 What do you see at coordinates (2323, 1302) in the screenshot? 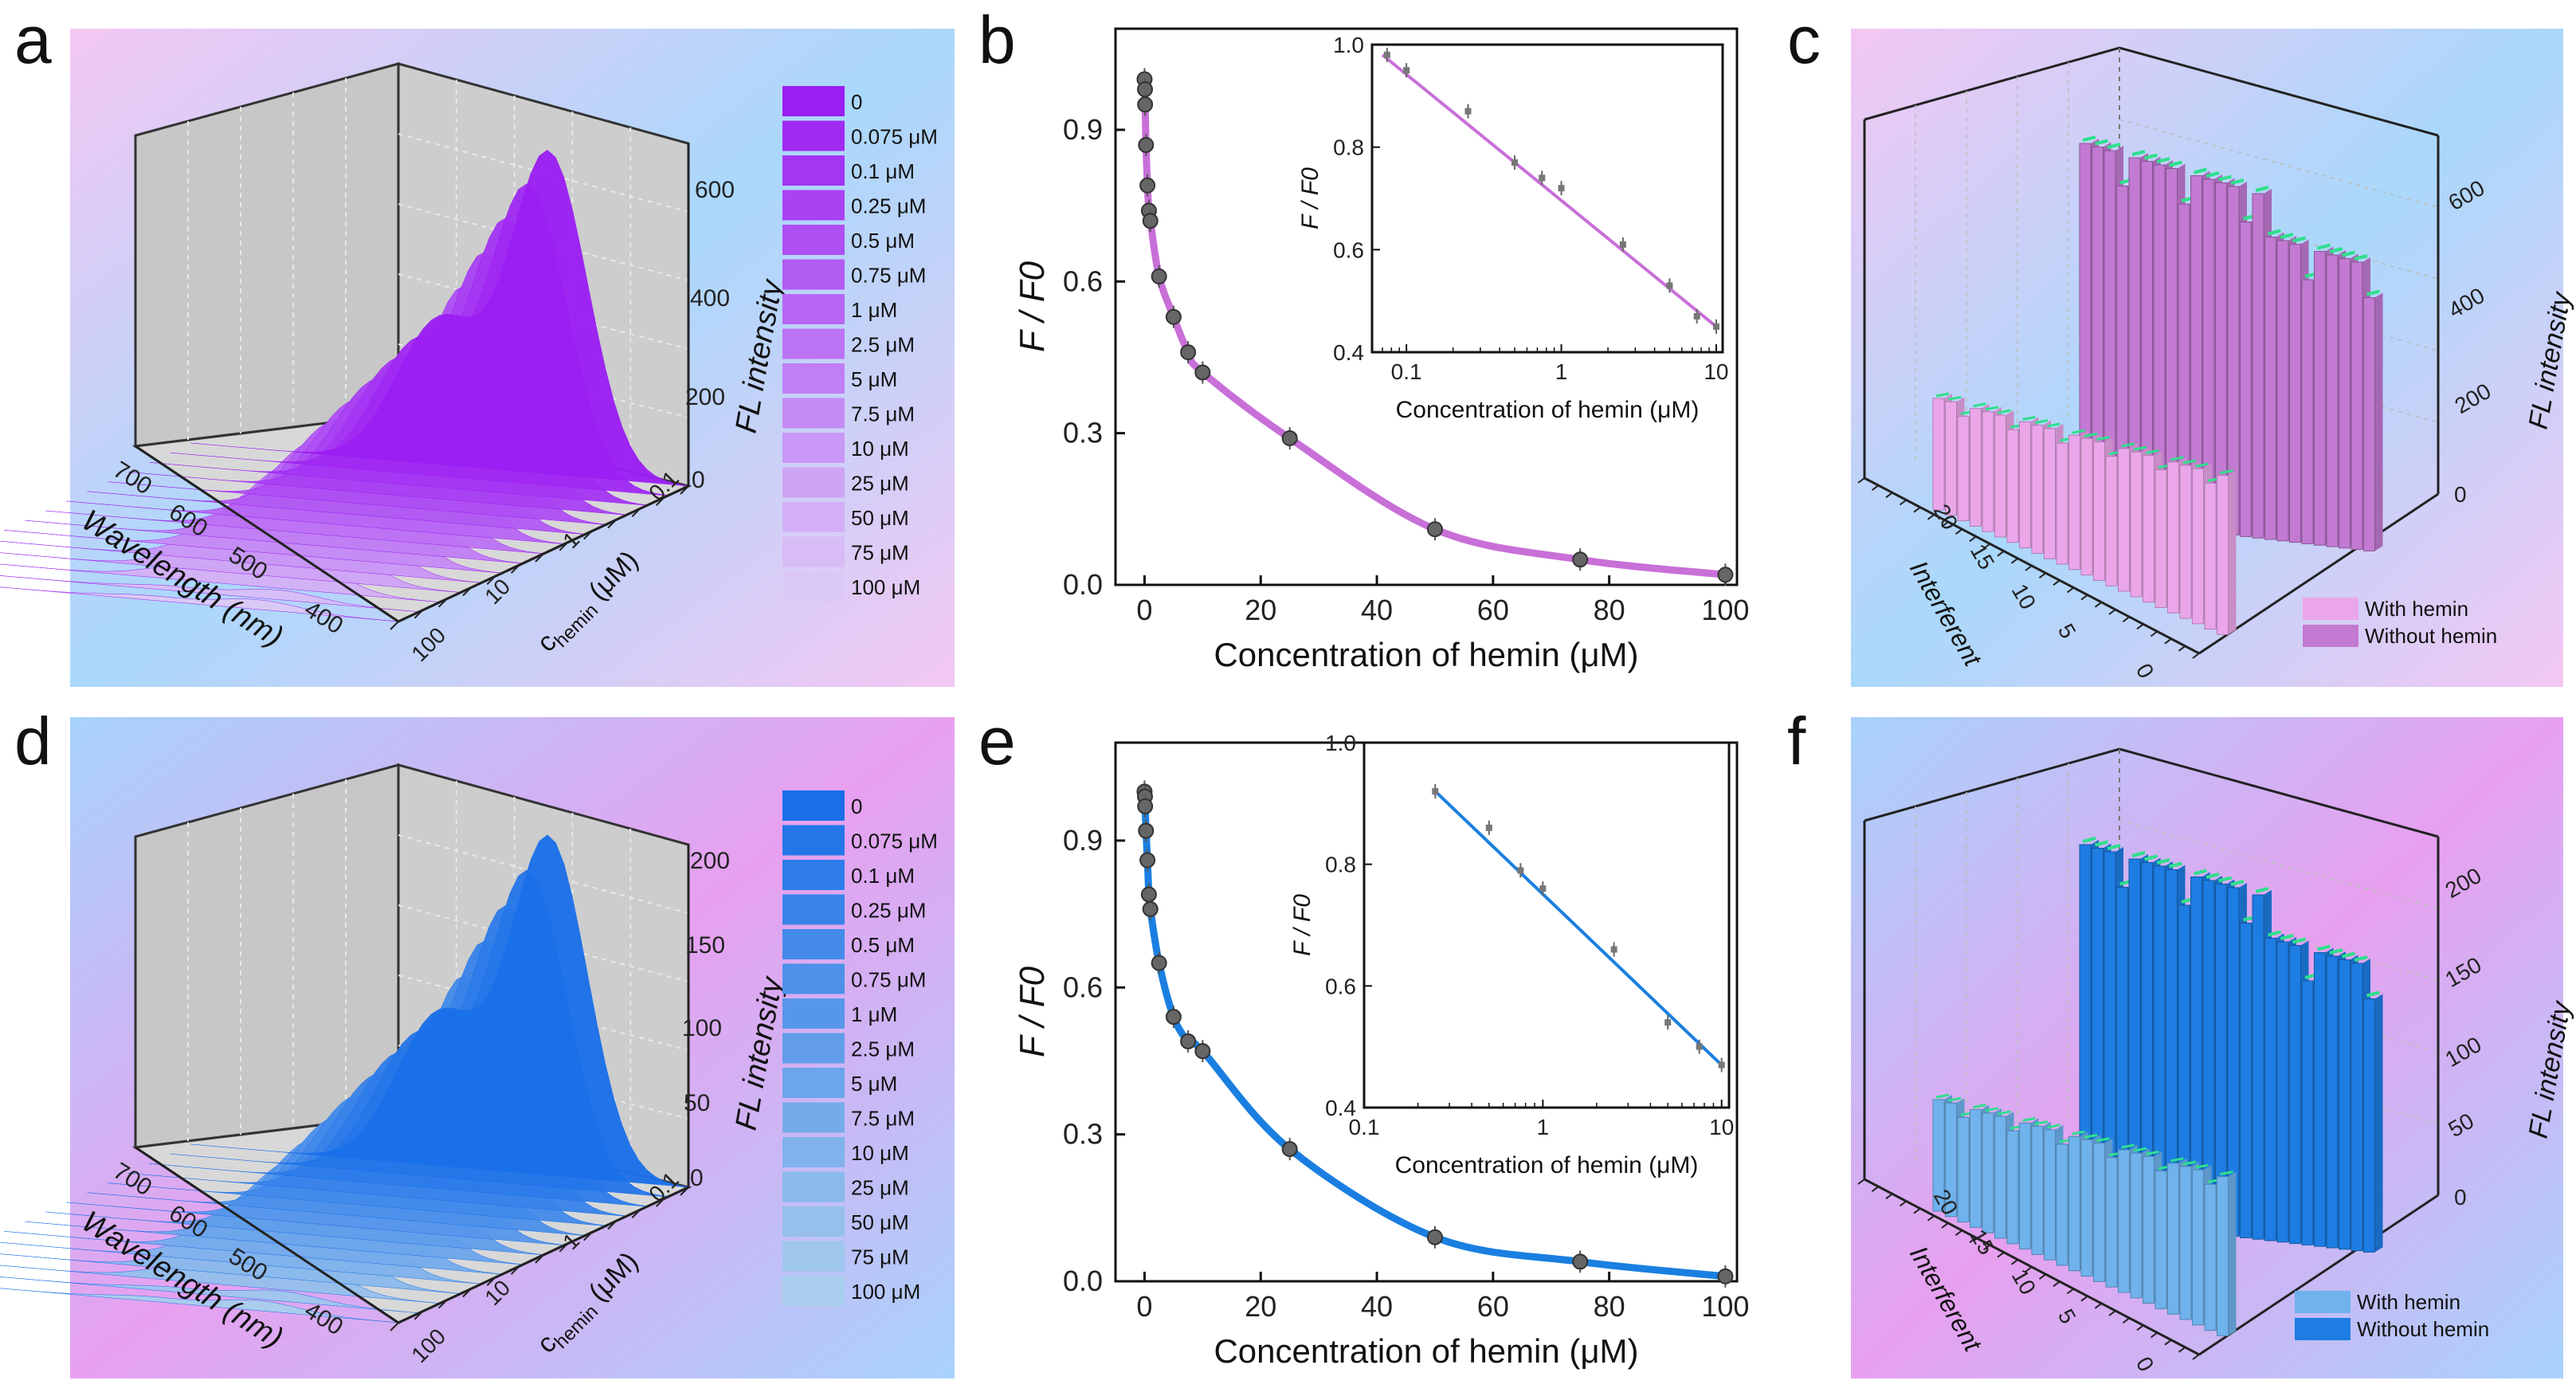
I see `panel-f-legend-with-swatch` at bounding box center [2323, 1302].